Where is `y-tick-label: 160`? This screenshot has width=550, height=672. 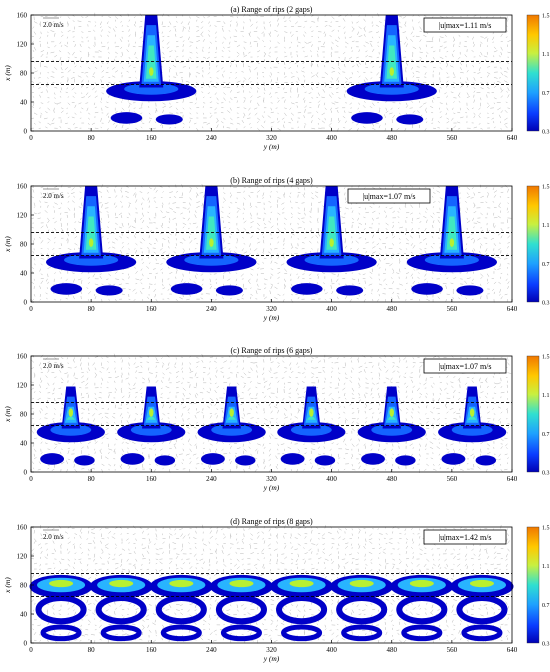
y-tick-label: 160 is located at coordinates (22, 187).